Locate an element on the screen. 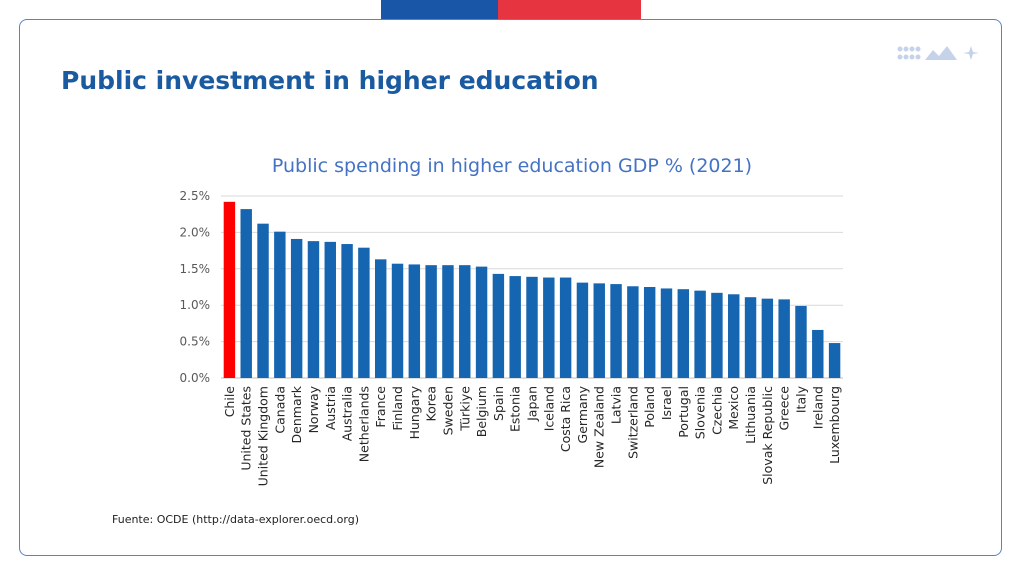  x-tick-label: Mexico is located at coordinates (733, 408).